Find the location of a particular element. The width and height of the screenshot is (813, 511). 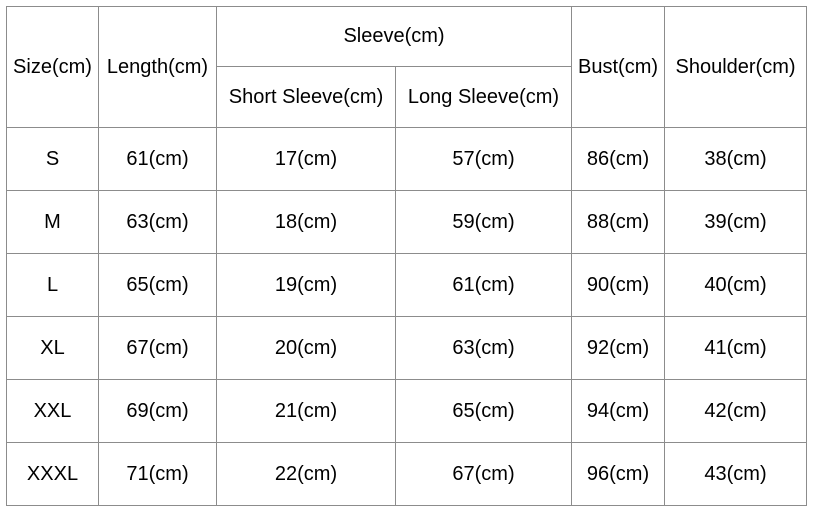

header-short-sleeve: Short Sleeve(cm) is located at coordinates (306, 97).